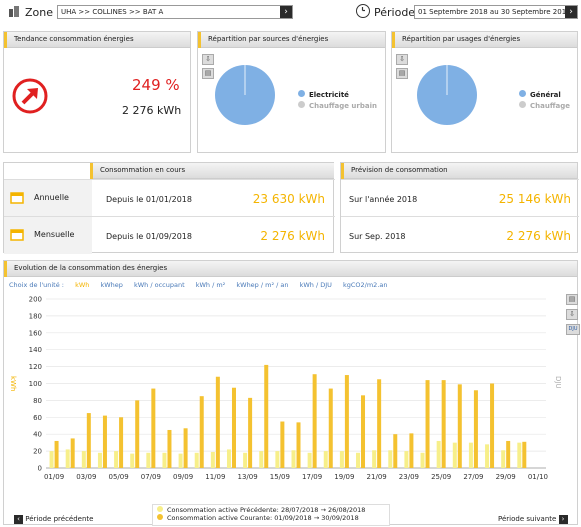 This screenshot has height=527, width=581. Describe the element at coordinates (288, 199) in the screenshot. I see `row-value: 23 630 kWh` at that location.